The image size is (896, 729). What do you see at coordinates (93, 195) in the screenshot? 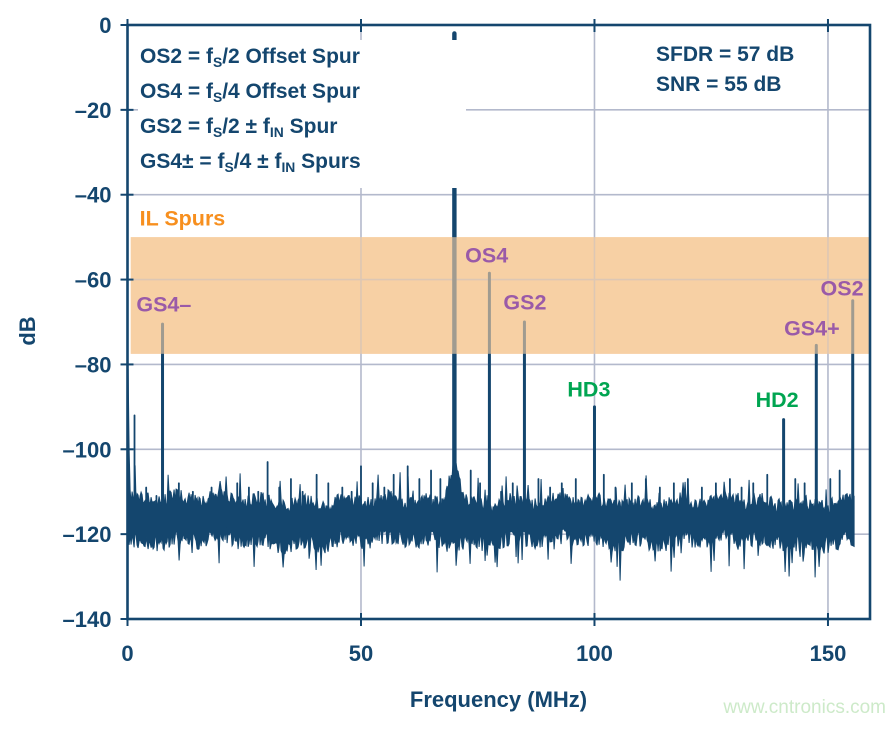
I see `y-tick-label: –40` at bounding box center [93, 195].